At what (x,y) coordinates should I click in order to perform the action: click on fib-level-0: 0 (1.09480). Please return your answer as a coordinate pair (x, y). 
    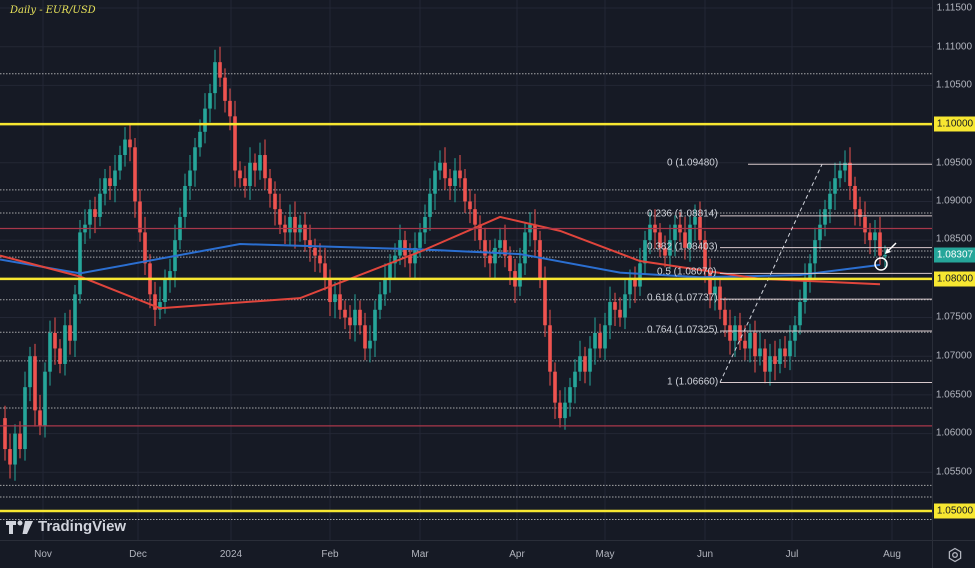
    Looking at the image, I should click on (693, 163).